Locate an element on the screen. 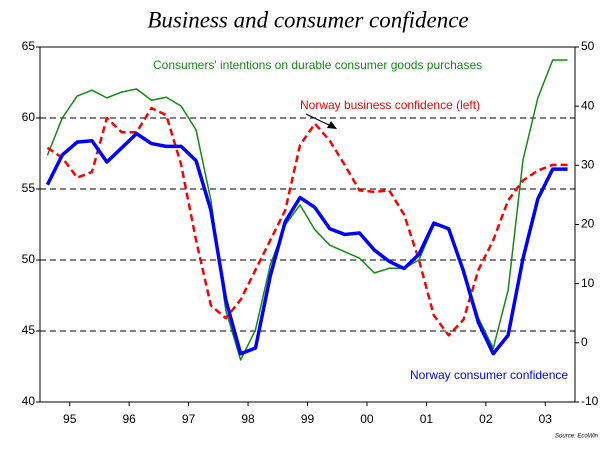 Image resolution: width=616 pixels, height=450 pixels. y2-tick-label: 10 is located at coordinates (588, 283).